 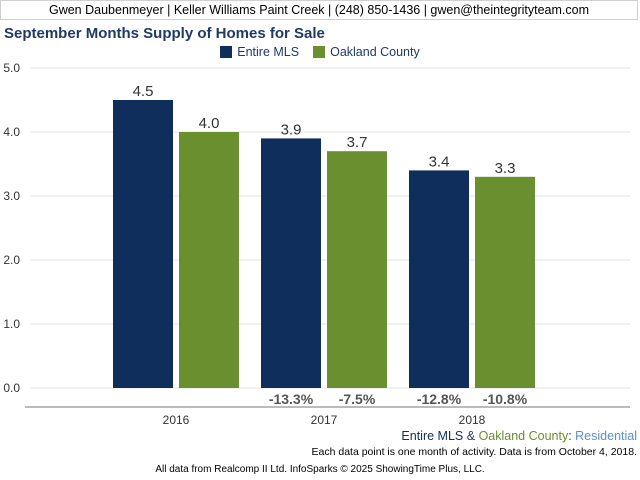 What do you see at coordinates (606, 436) in the screenshot?
I see `footer-segment: Residential` at bounding box center [606, 436].